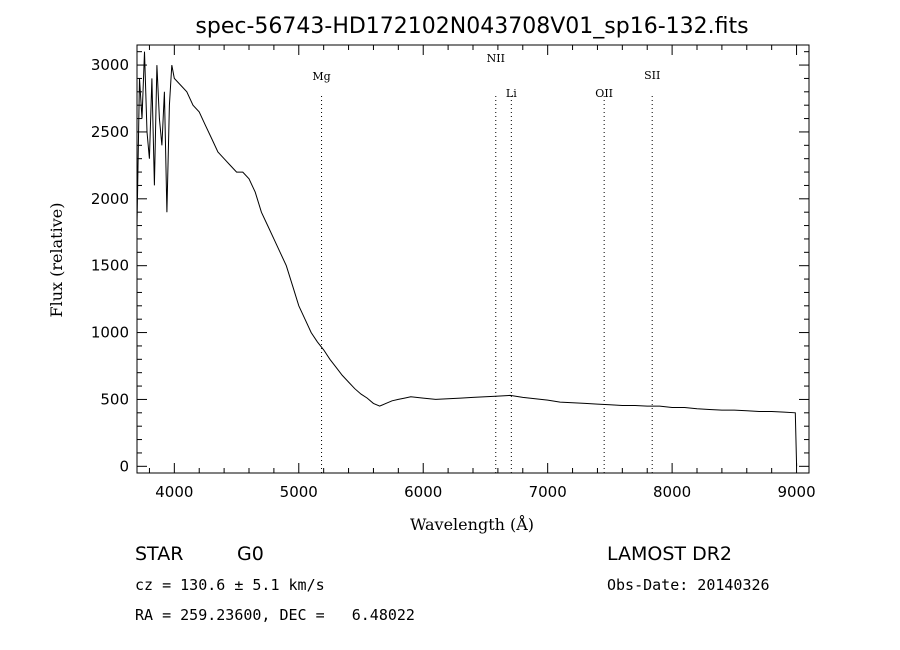  What do you see at coordinates (110, 132) in the screenshot?
I see `y-tick-label: 2500` at bounding box center [110, 132].